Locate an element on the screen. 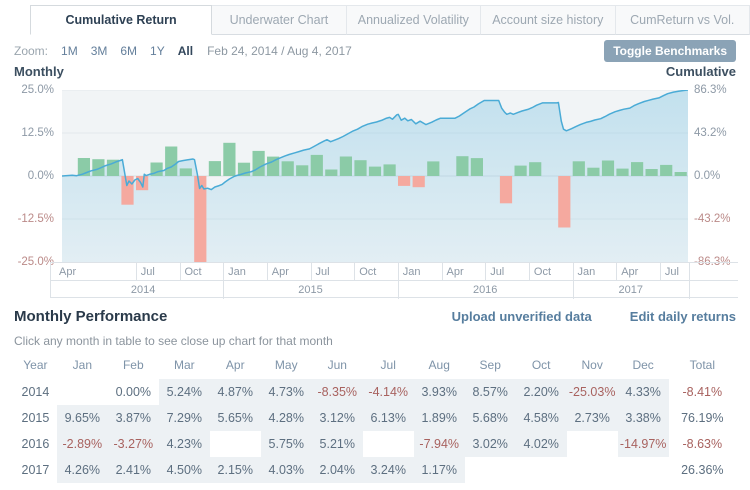  edit-daily-returns-link: Edit daily returns is located at coordinates (682, 316).